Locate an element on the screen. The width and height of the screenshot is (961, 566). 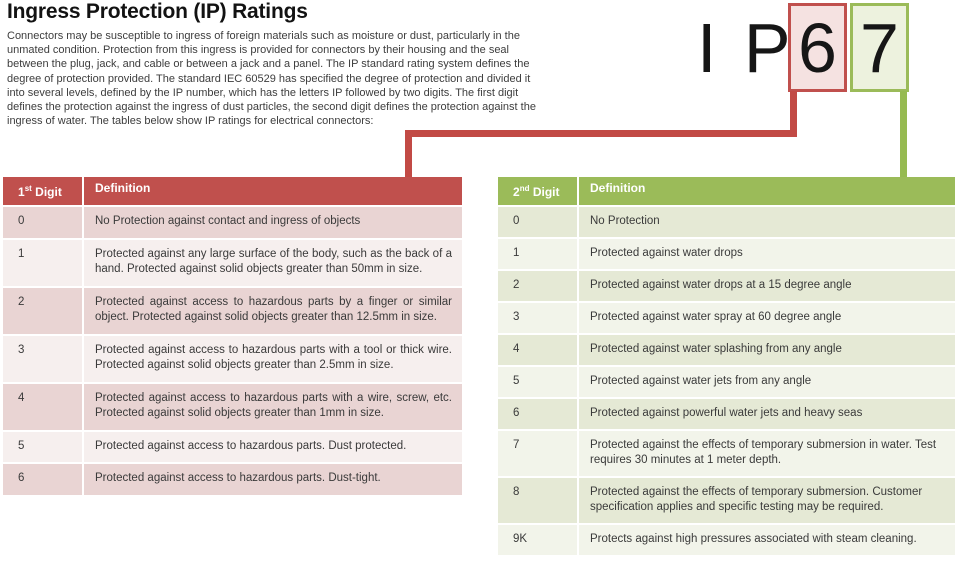
first-digit-connector-vertical-top is located at coordinates (793, 114).